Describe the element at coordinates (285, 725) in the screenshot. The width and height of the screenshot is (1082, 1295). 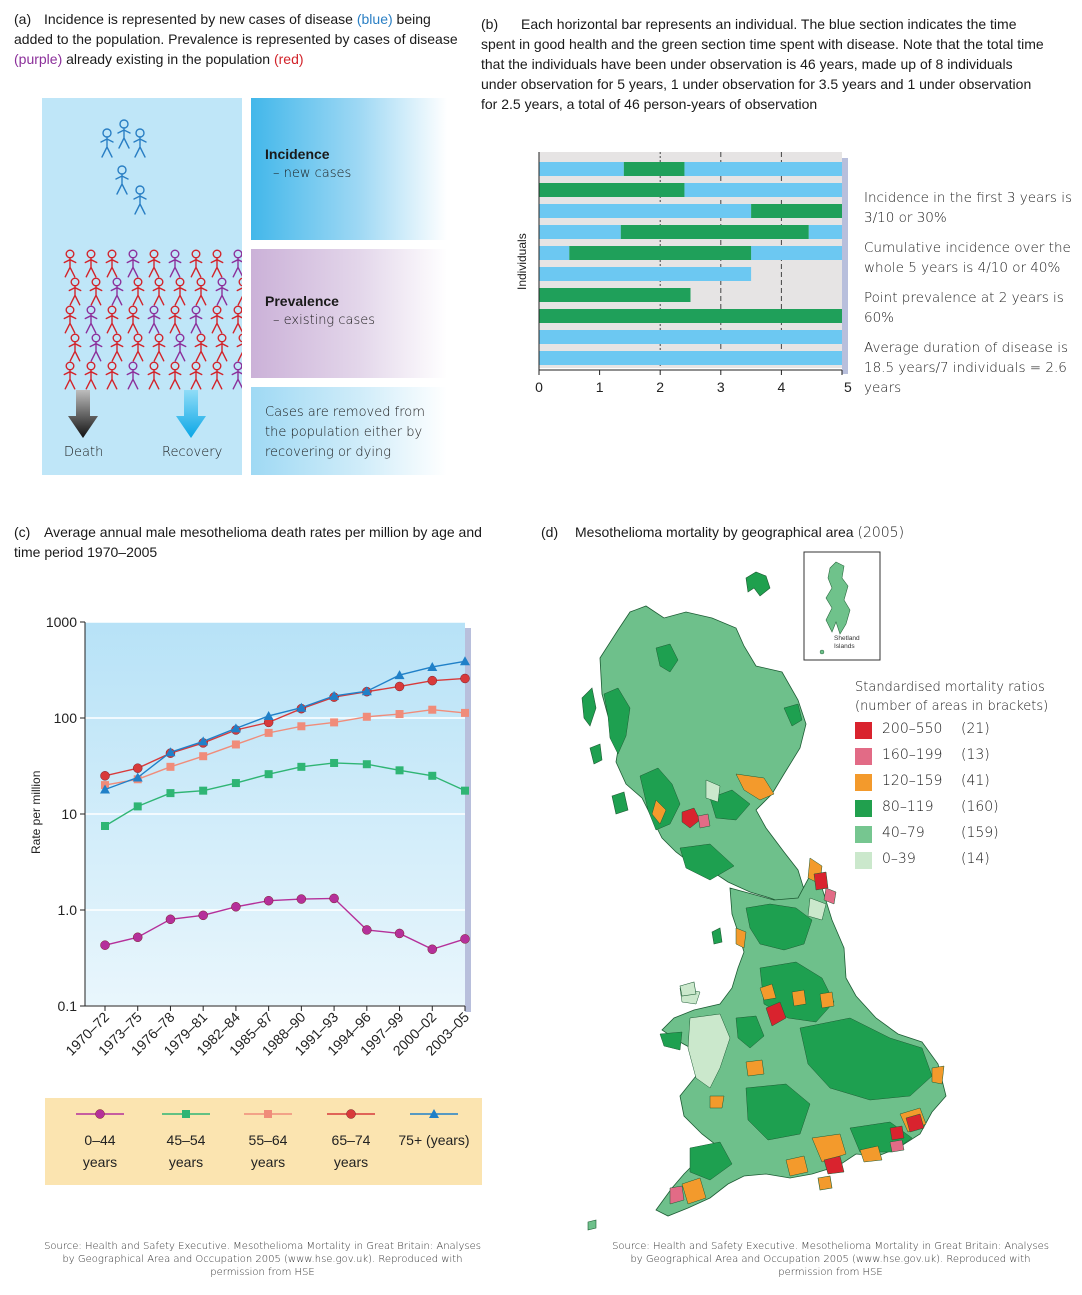
I see `series-75+` at that location.